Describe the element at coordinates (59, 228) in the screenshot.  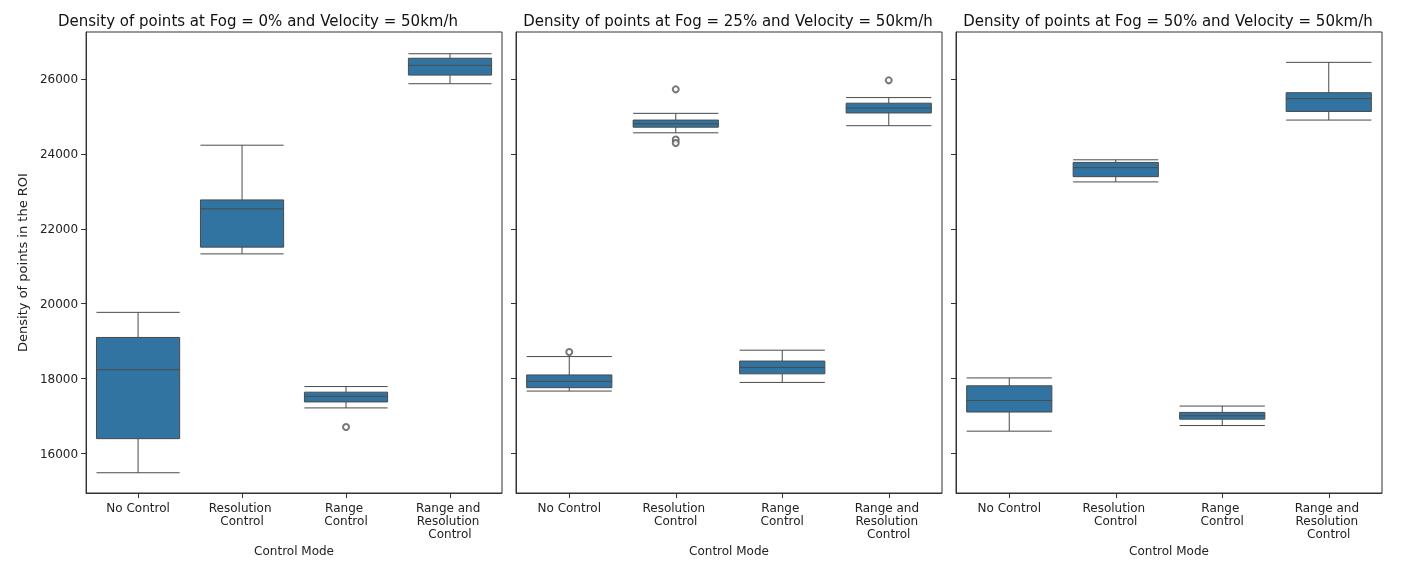
I see `y-tick-label: 22000` at that location.